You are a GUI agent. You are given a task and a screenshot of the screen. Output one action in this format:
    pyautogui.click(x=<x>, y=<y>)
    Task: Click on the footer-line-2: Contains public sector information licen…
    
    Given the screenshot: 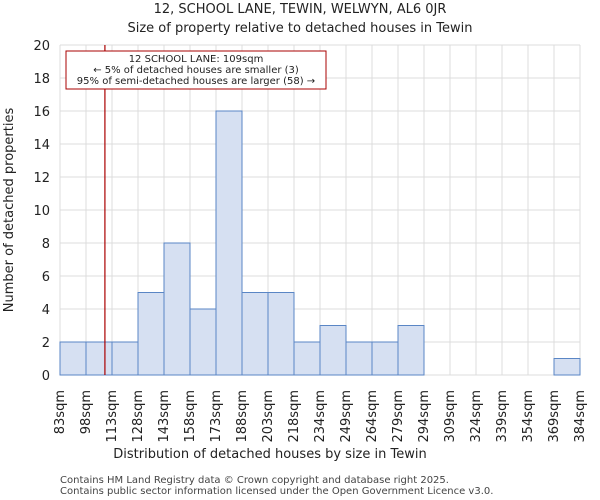 What is the action you would take?
    pyautogui.click(x=276, y=491)
    